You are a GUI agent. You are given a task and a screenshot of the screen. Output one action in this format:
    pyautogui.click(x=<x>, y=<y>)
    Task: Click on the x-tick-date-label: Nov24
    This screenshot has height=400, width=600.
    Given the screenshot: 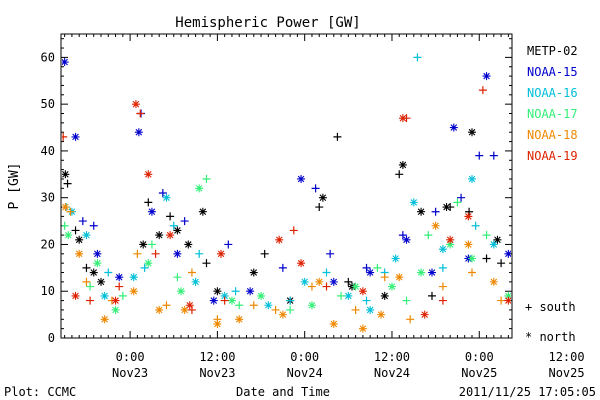 What is the action you would take?
    pyautogui.click(x=305, y=373)
    